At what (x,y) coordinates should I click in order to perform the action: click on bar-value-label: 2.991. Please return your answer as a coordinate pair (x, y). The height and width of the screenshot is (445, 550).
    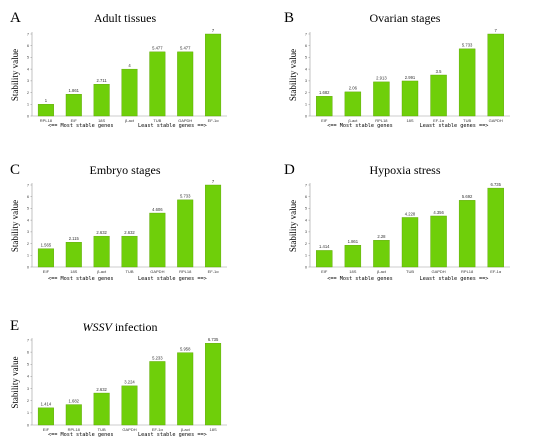
    Looking at the image, I should click on (410, 77).